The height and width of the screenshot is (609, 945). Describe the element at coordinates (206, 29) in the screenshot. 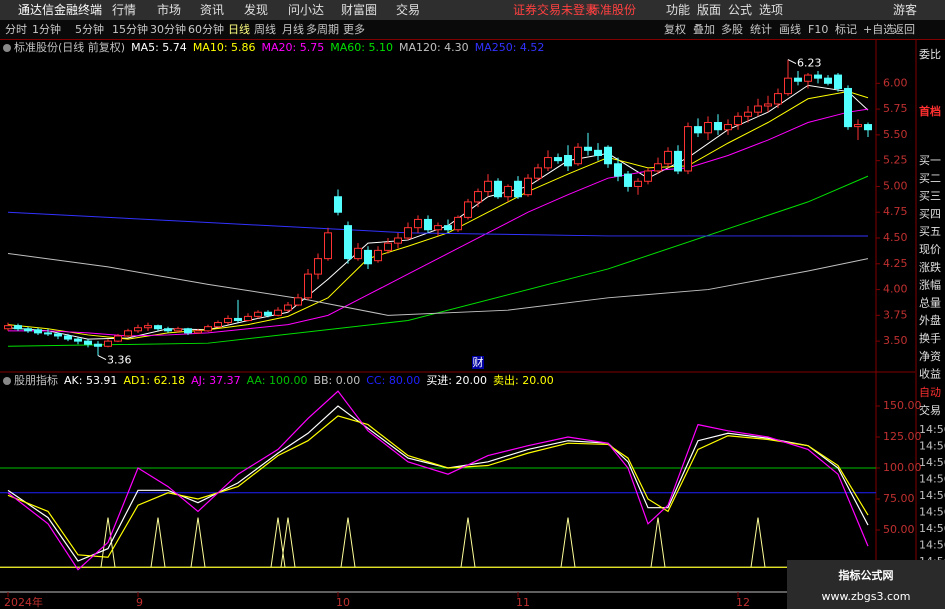

I see `period-tab: 60分钟` at that location.